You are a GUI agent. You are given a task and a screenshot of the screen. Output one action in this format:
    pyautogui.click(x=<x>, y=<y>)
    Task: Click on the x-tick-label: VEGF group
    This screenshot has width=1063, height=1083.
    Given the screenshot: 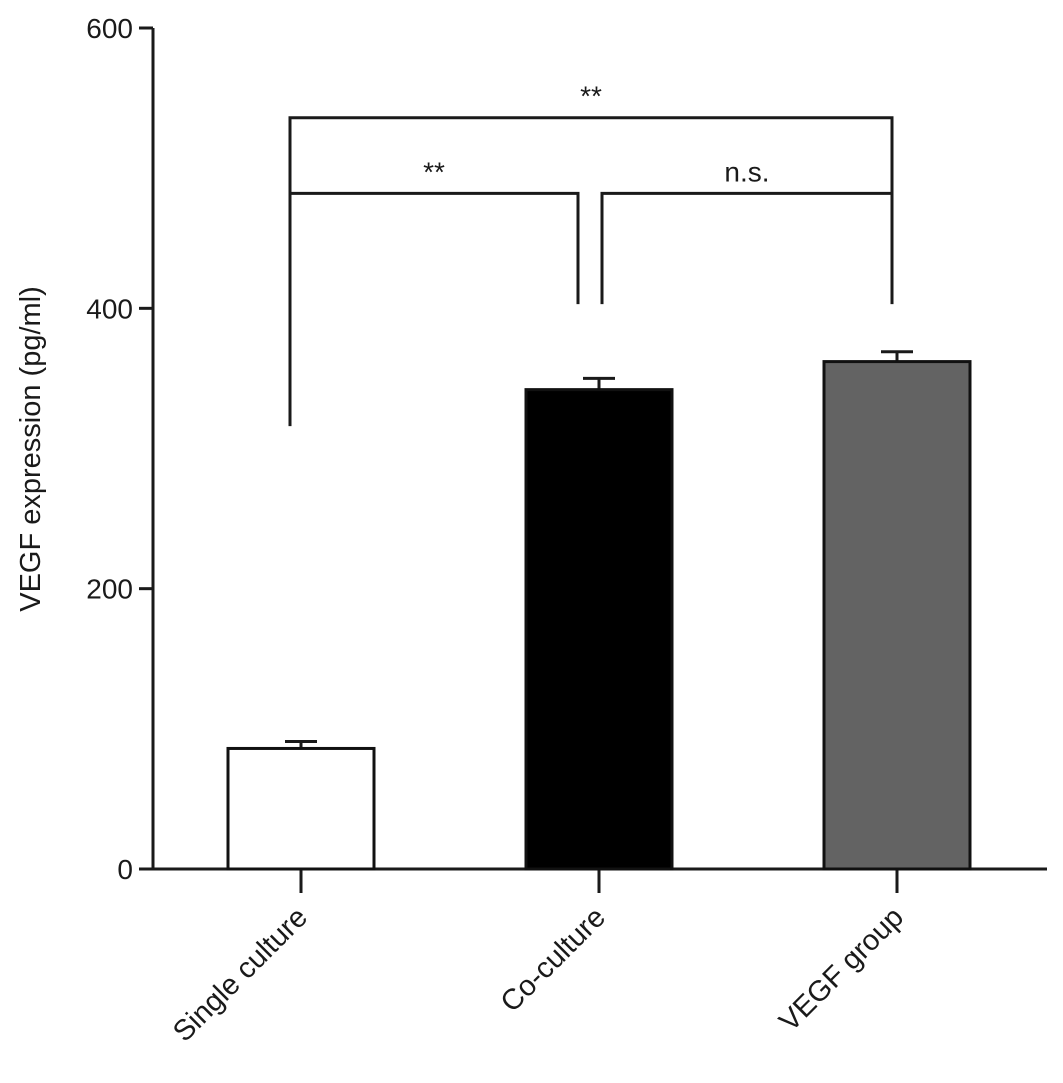 What is the action you would take?
    pyautogui.click(x=841, y=969)
    